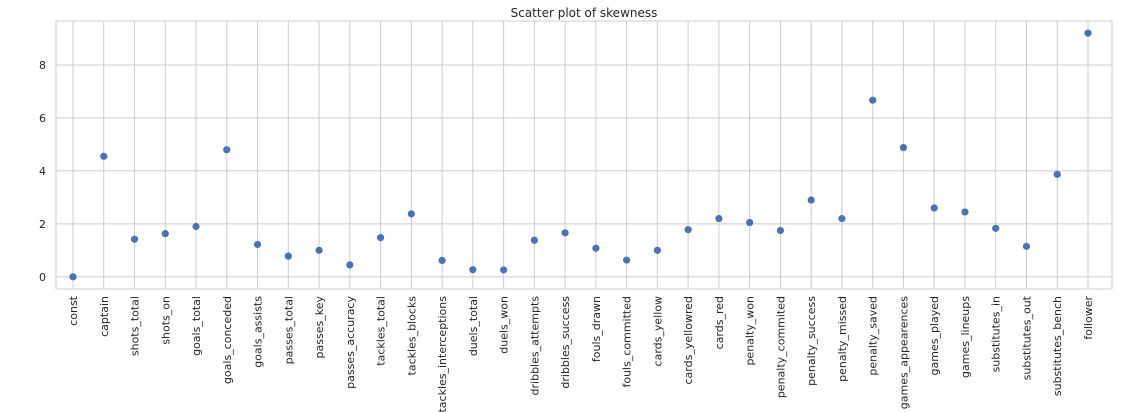 The image size is (1146, 412). What do you see at coordinates (473, 326) in the screenshot?
I see `x-tick-label-duels-total: duels_total` at bounding box center [473, 326].